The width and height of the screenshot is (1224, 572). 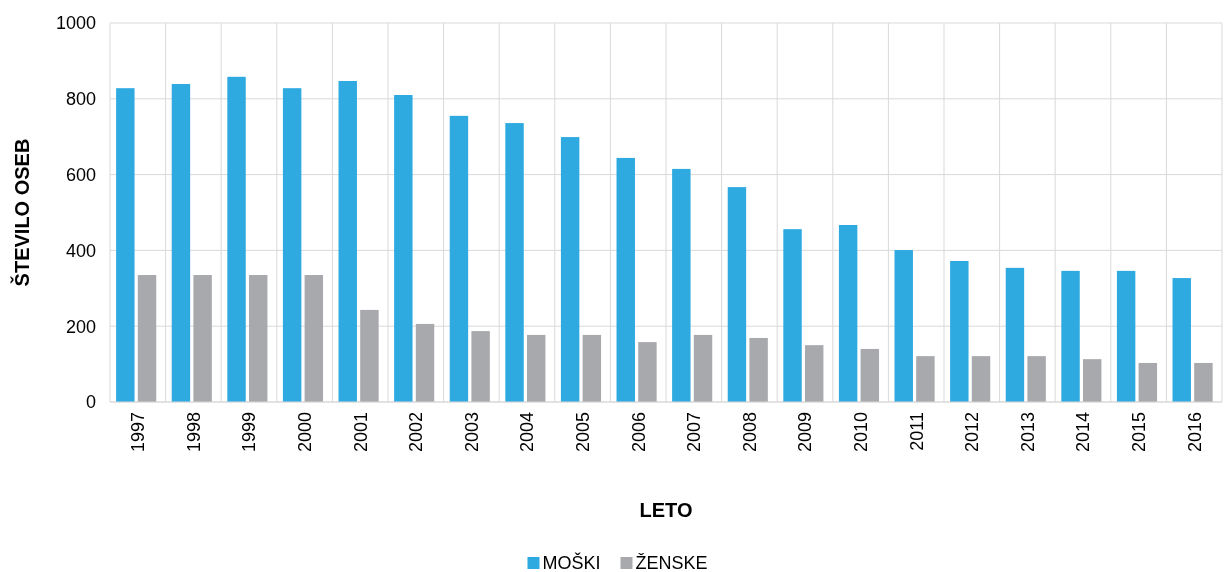 What do you see at coordinates (1027, 432) in the screenshot?
I see `x-tick-label: 2013` at bounding box center [1027, 432].